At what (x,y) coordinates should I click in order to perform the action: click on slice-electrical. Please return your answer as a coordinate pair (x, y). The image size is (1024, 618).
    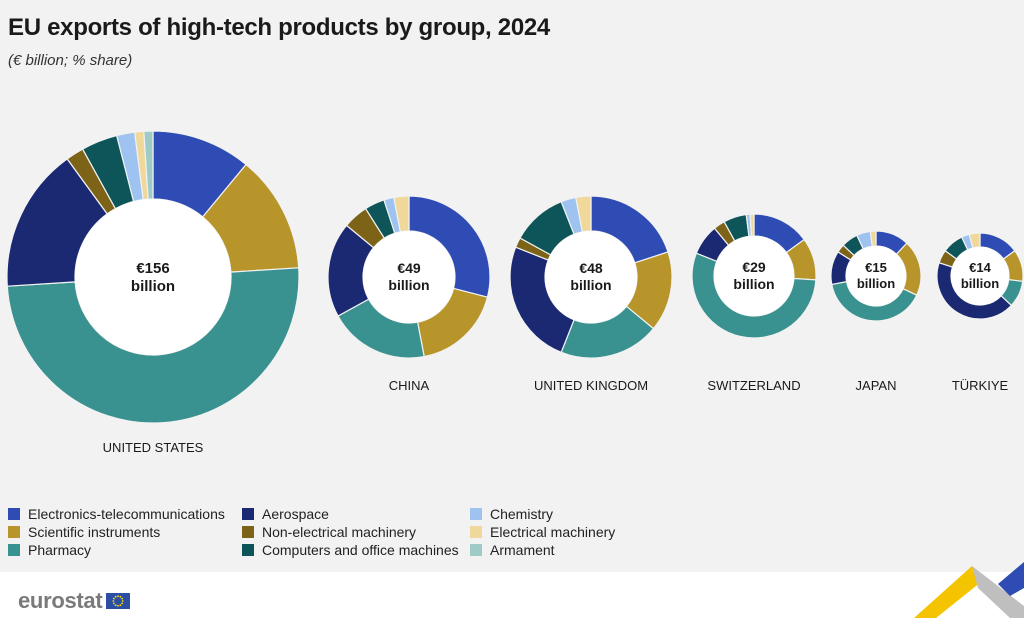
    Looking at the image, I should click on (752, 225).